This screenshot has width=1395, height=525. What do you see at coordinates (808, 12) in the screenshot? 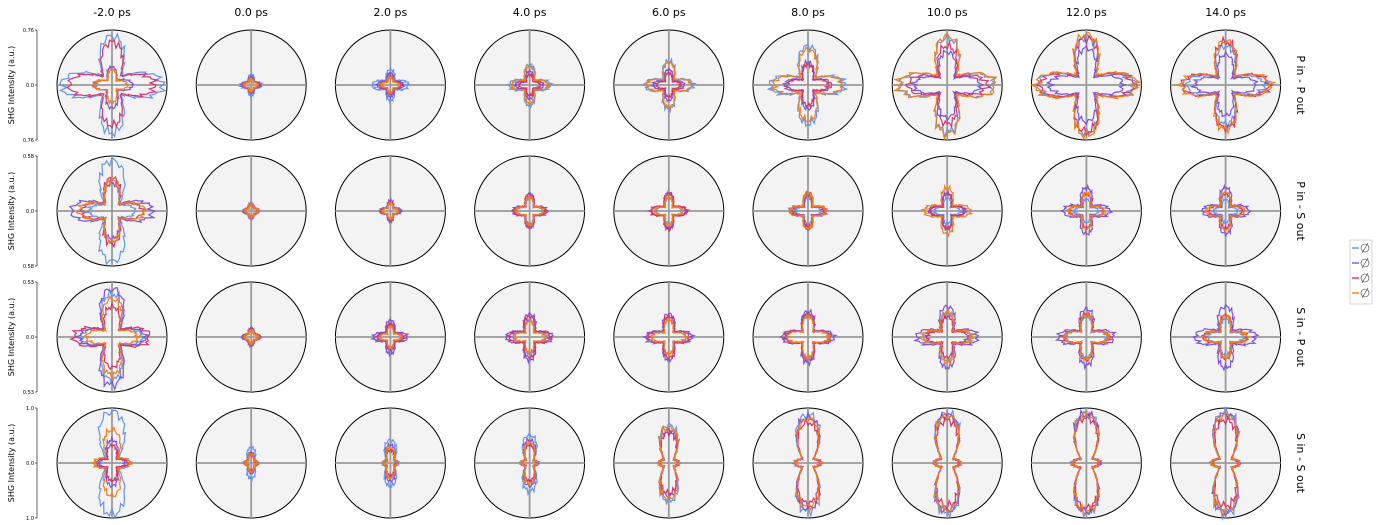
I see `column-title: 8.0 ps` at bounding box center [808, 12].